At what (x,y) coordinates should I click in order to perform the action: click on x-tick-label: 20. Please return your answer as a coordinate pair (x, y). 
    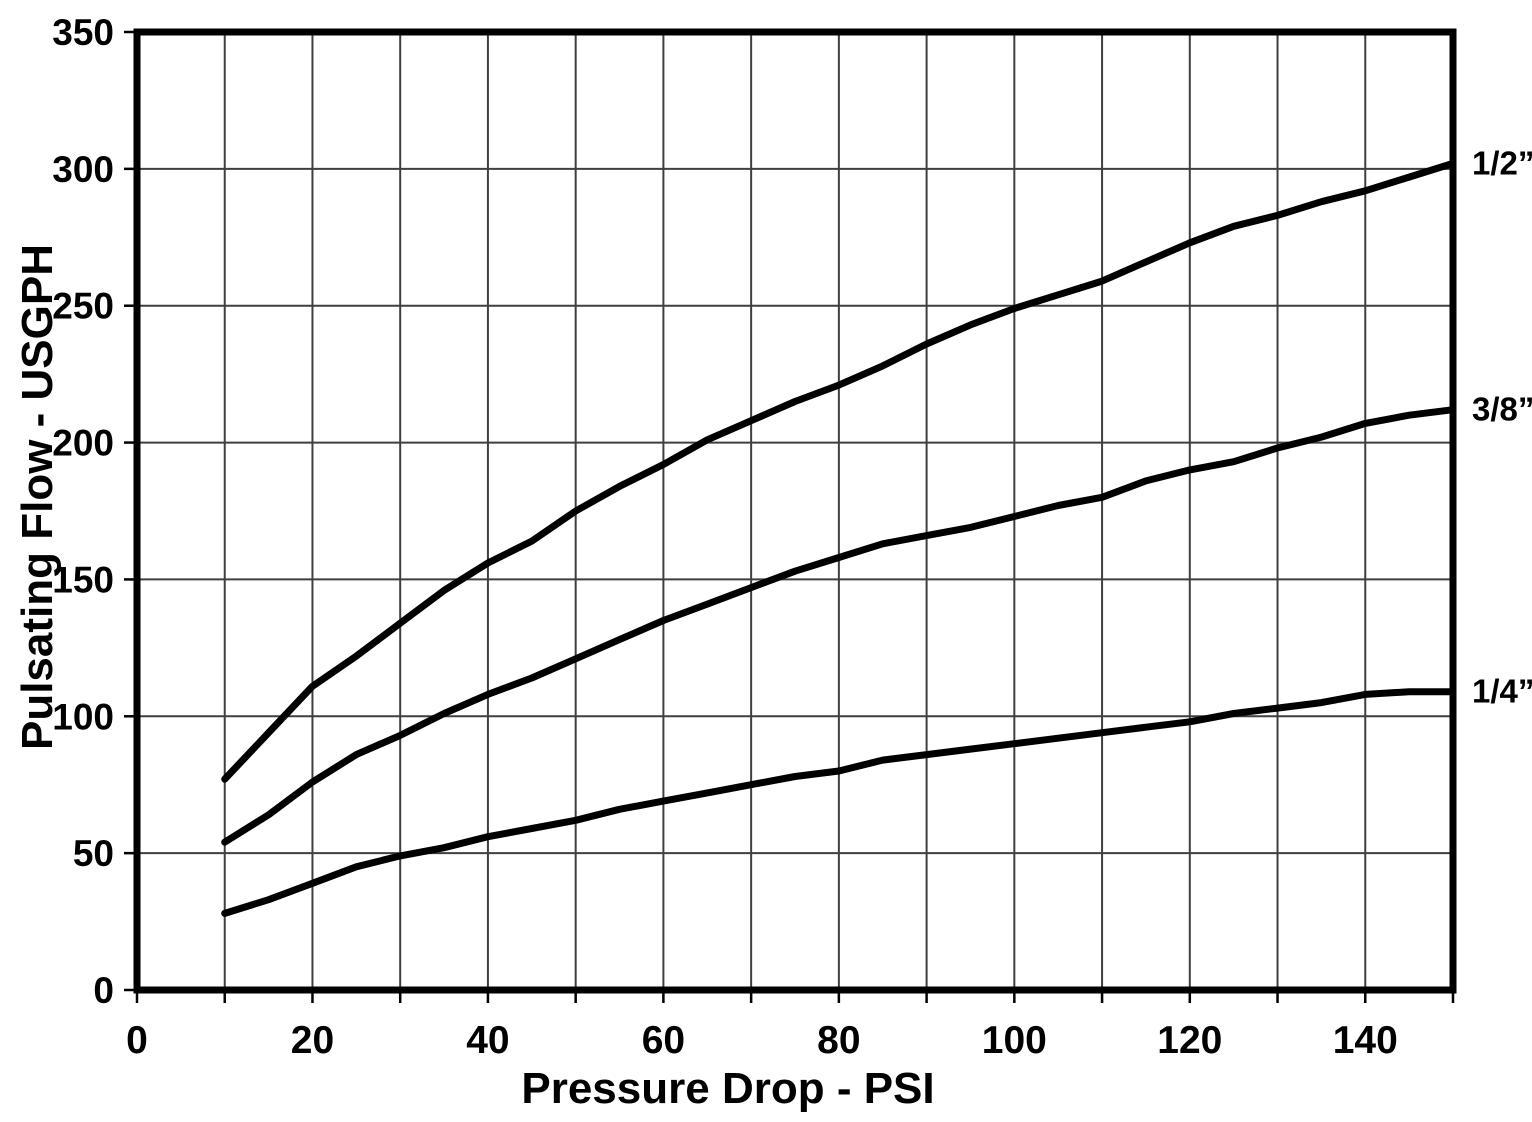
    Looking at the image, I should click on (312, 1040).